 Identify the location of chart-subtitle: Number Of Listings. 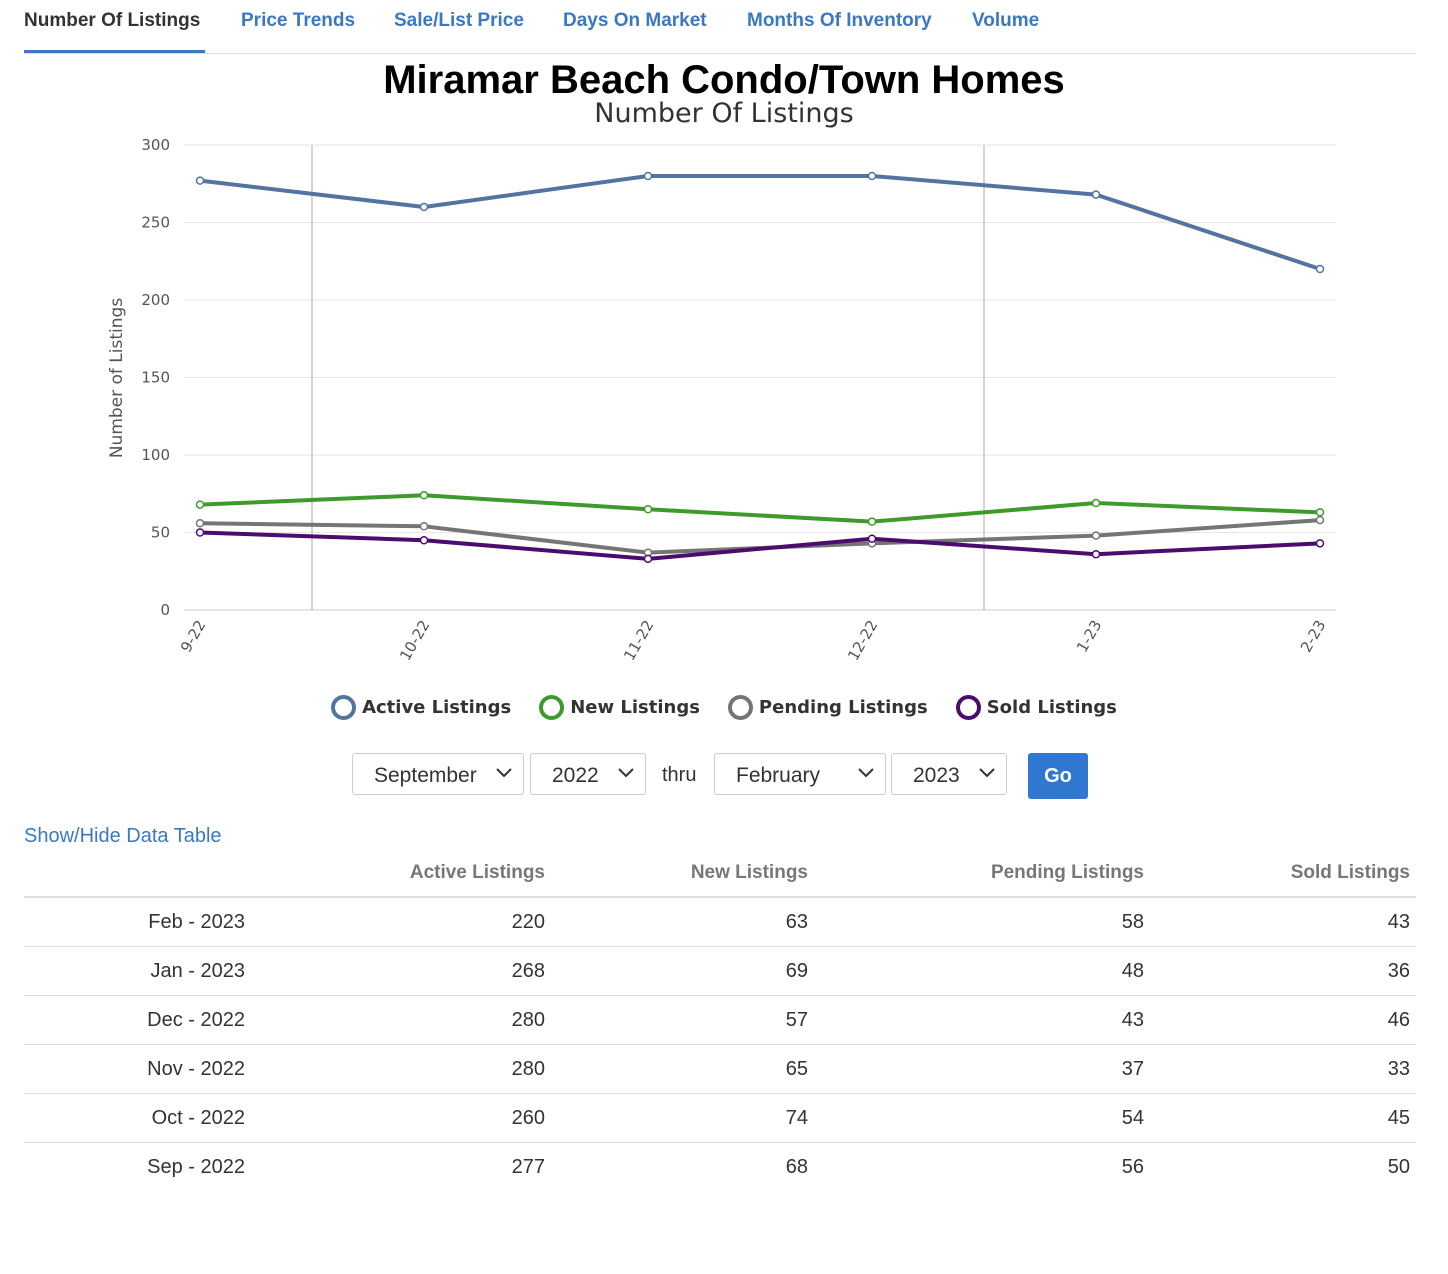
(724, 113).